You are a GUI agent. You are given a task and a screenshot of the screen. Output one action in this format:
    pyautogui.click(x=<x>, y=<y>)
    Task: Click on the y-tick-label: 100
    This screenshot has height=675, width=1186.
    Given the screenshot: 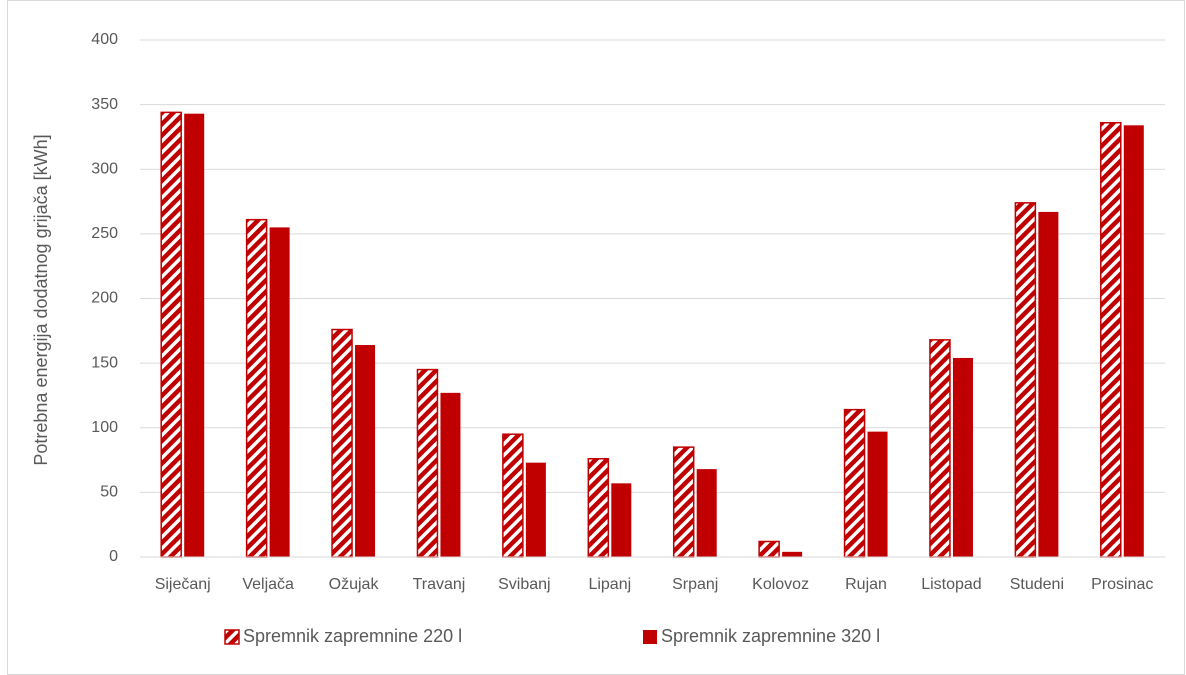 What is the action you would take?
    pyautogui.click(x=104, y=427)
    